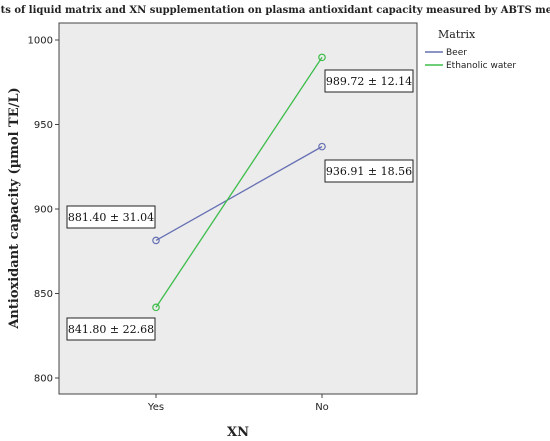 The height and width of the screenshot is (441, 550). Describe the element at coordinates (155, 407) in the screenshot. I see `x-tick-label-0: Yes` at that location.